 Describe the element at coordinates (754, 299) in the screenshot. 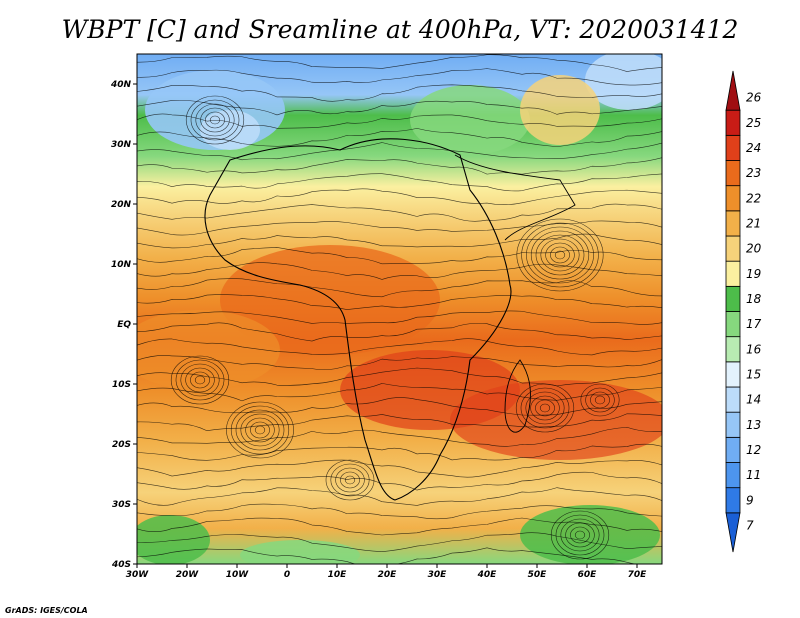

I see `colorbar-label: 18` at that location.